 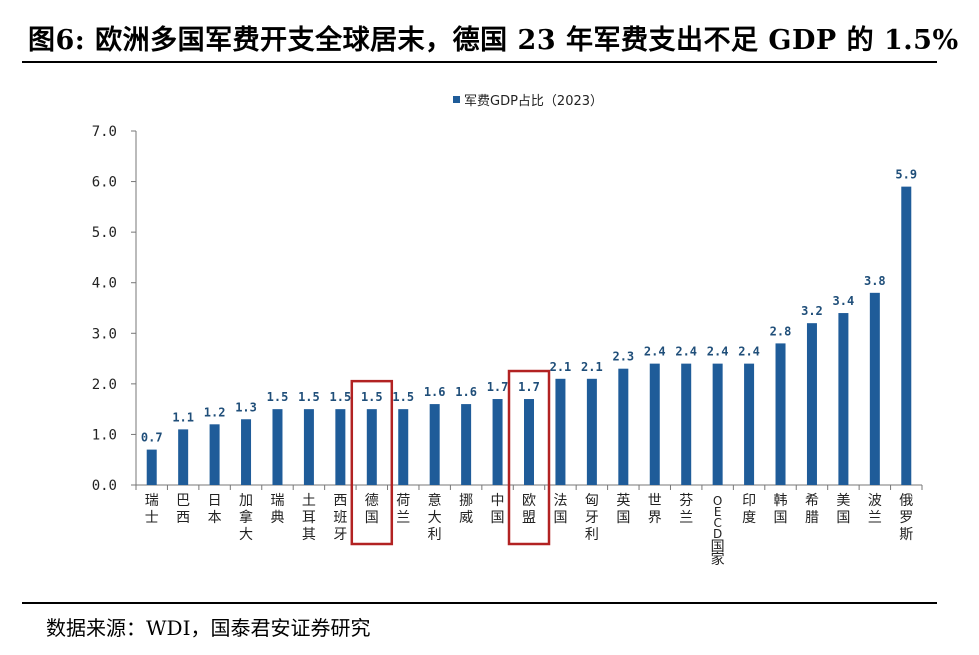 What do you see at coordinates (215, 509) in the screenshot?
I see `category-label: 日本` at bounding box center [215, 509].